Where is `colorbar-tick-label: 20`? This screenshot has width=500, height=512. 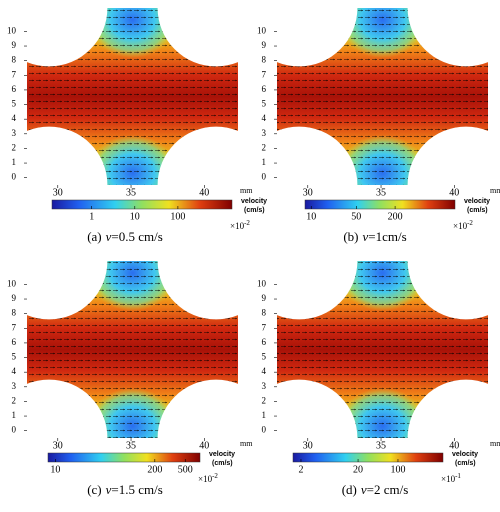
colorbar-tick-label: 20 is located at coordinates (358, 469).